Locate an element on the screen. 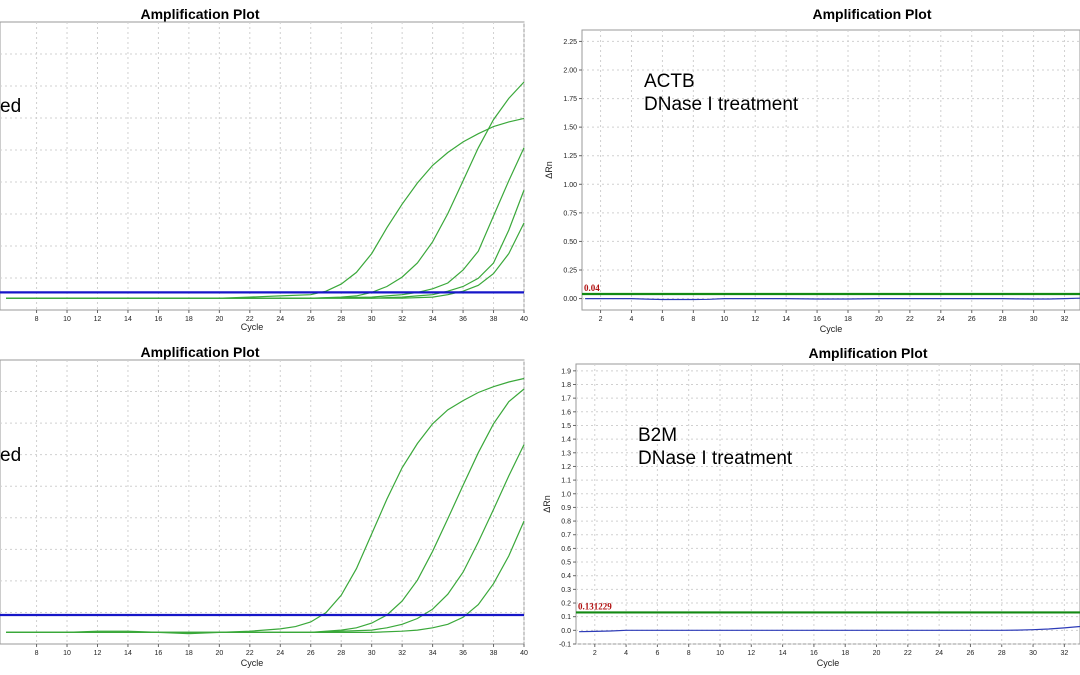 Image resolution: width=1080 pixels, height=675 pixels. y-tick-label: 1.0 is located at coordinates (566, 494).